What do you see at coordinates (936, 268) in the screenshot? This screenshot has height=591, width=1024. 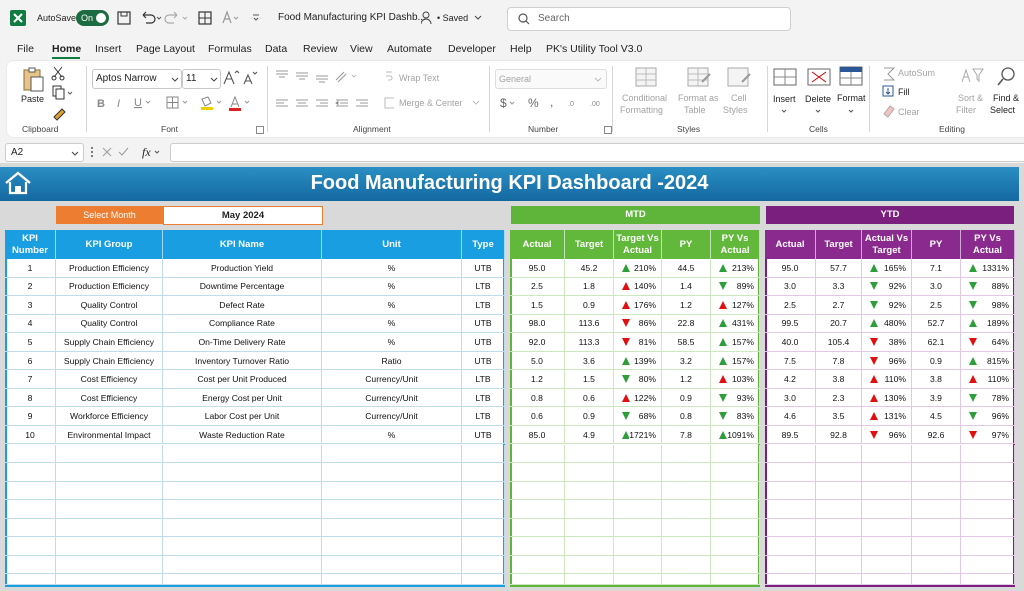 I see `table-cell: 7.1` at bounding box center [936, 268].